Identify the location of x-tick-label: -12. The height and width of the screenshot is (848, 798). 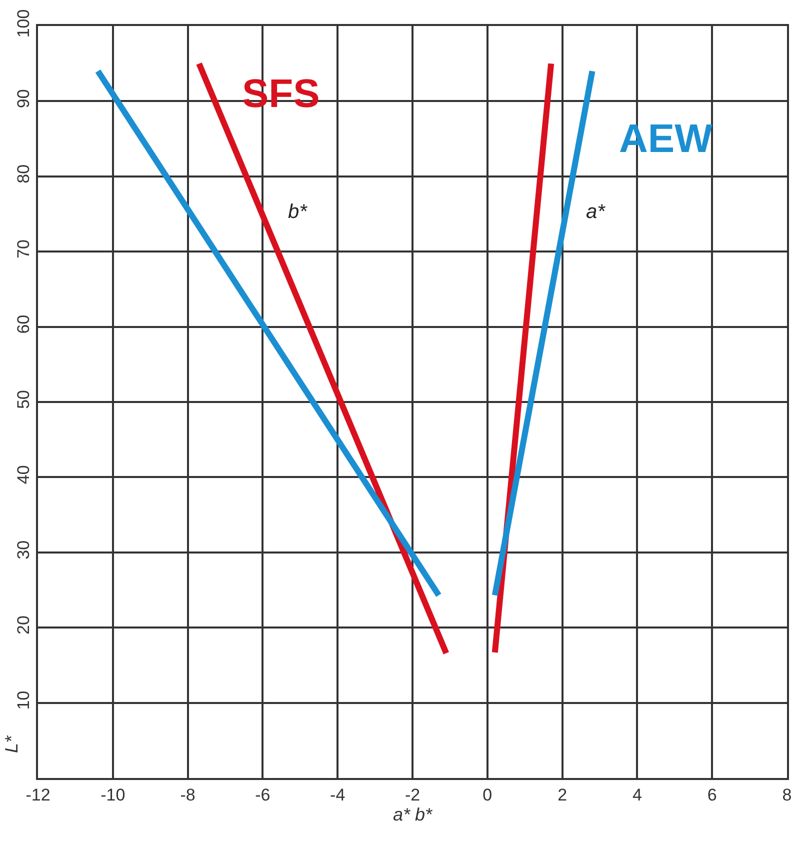
(38, 794).